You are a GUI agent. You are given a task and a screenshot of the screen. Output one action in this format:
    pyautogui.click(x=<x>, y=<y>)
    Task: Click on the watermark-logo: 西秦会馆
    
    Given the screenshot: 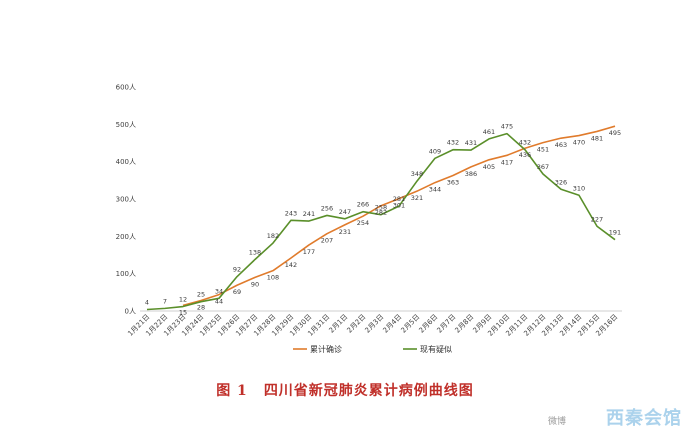 What is the action you would take?
    pyautogui.click(x=644, y=418)
    